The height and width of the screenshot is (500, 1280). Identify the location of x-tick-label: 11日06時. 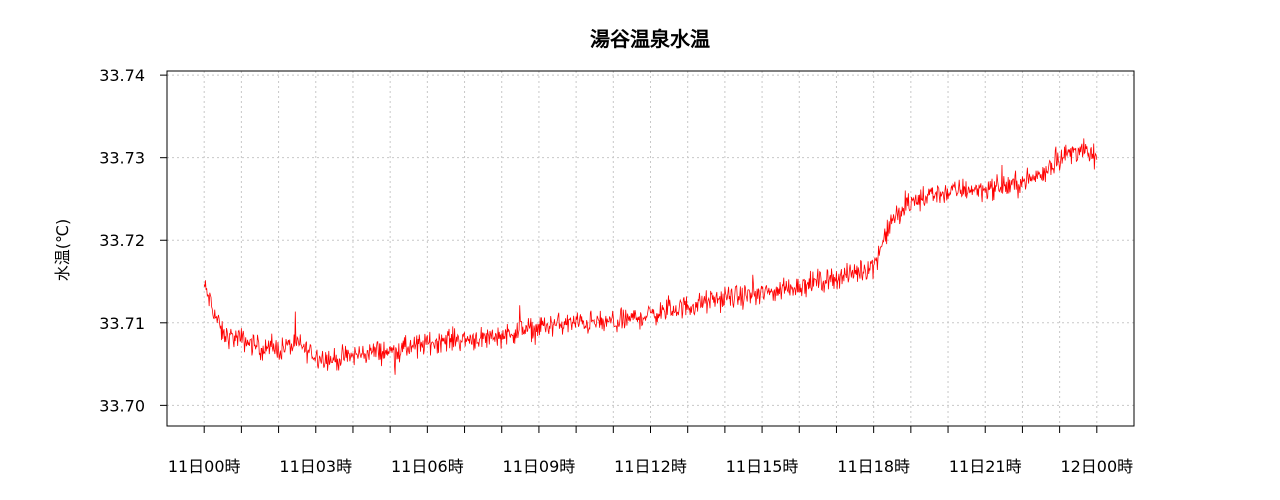
(427, 466).